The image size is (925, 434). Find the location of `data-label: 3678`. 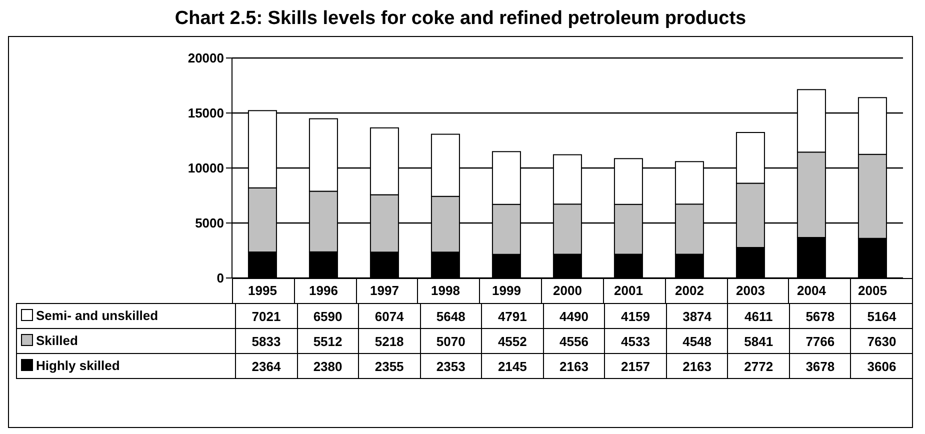

data-label: 3678 is located at coordinates (820, 366).